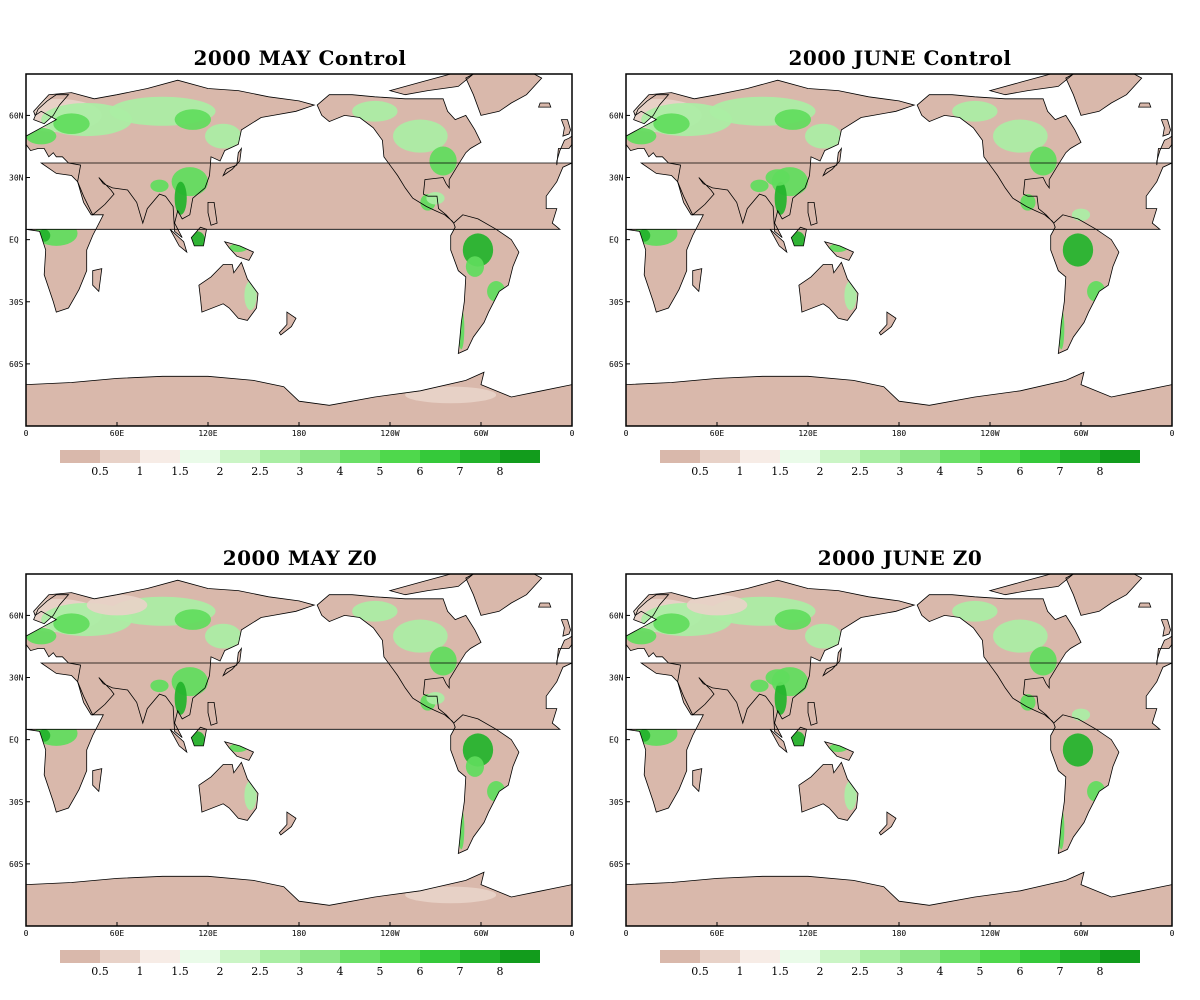 This screenshot has width=1200, height=1000. What do you see at coordinates (900, 471) in the screenshot?
I see `colorbar-label: 3` at bounding box center [900, 471].